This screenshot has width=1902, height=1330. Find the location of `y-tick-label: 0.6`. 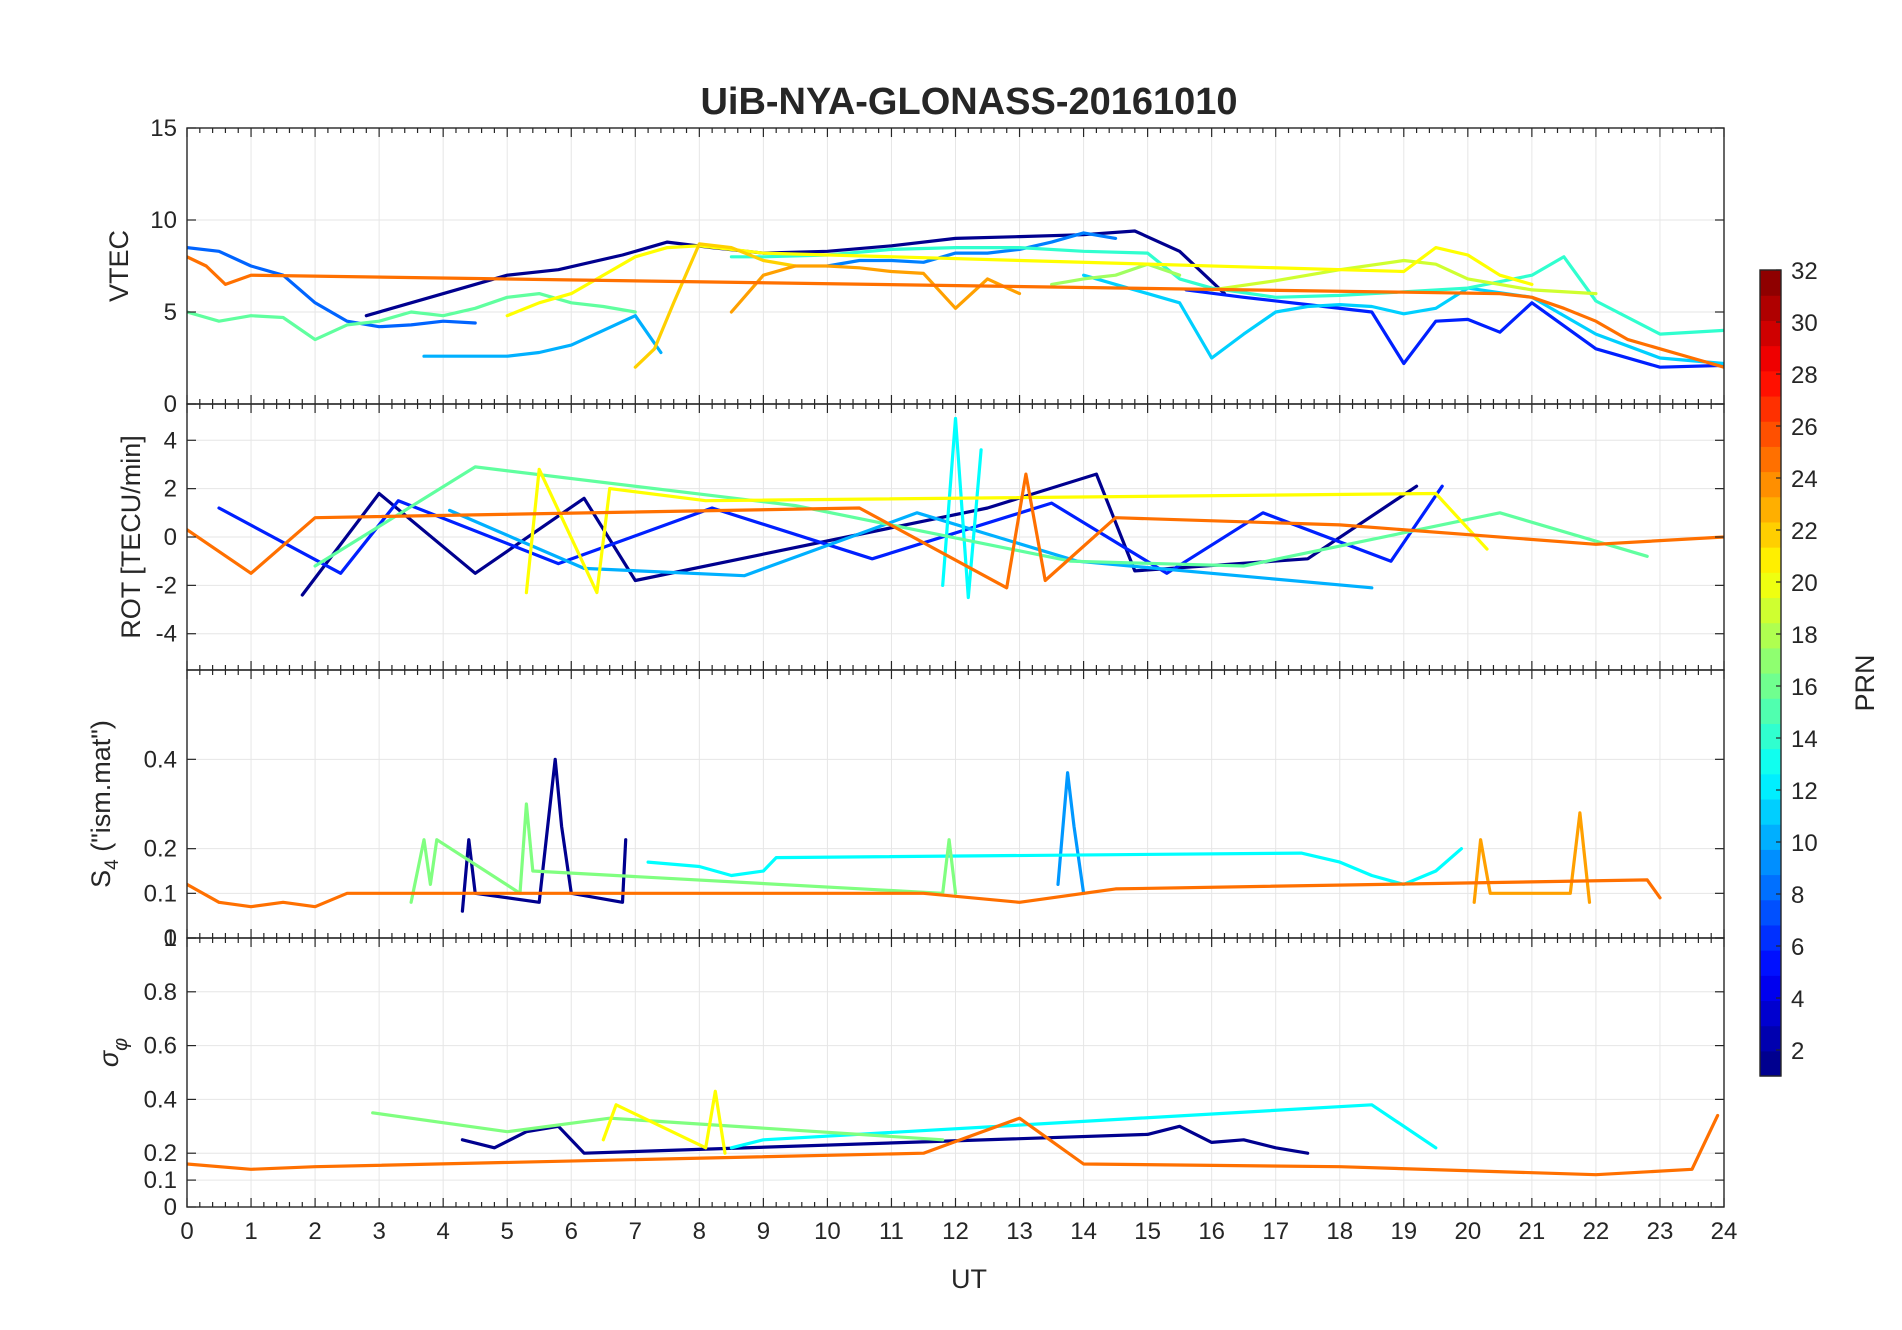

y-tick-label: 0.6 is located at coordinates (160, 1046).